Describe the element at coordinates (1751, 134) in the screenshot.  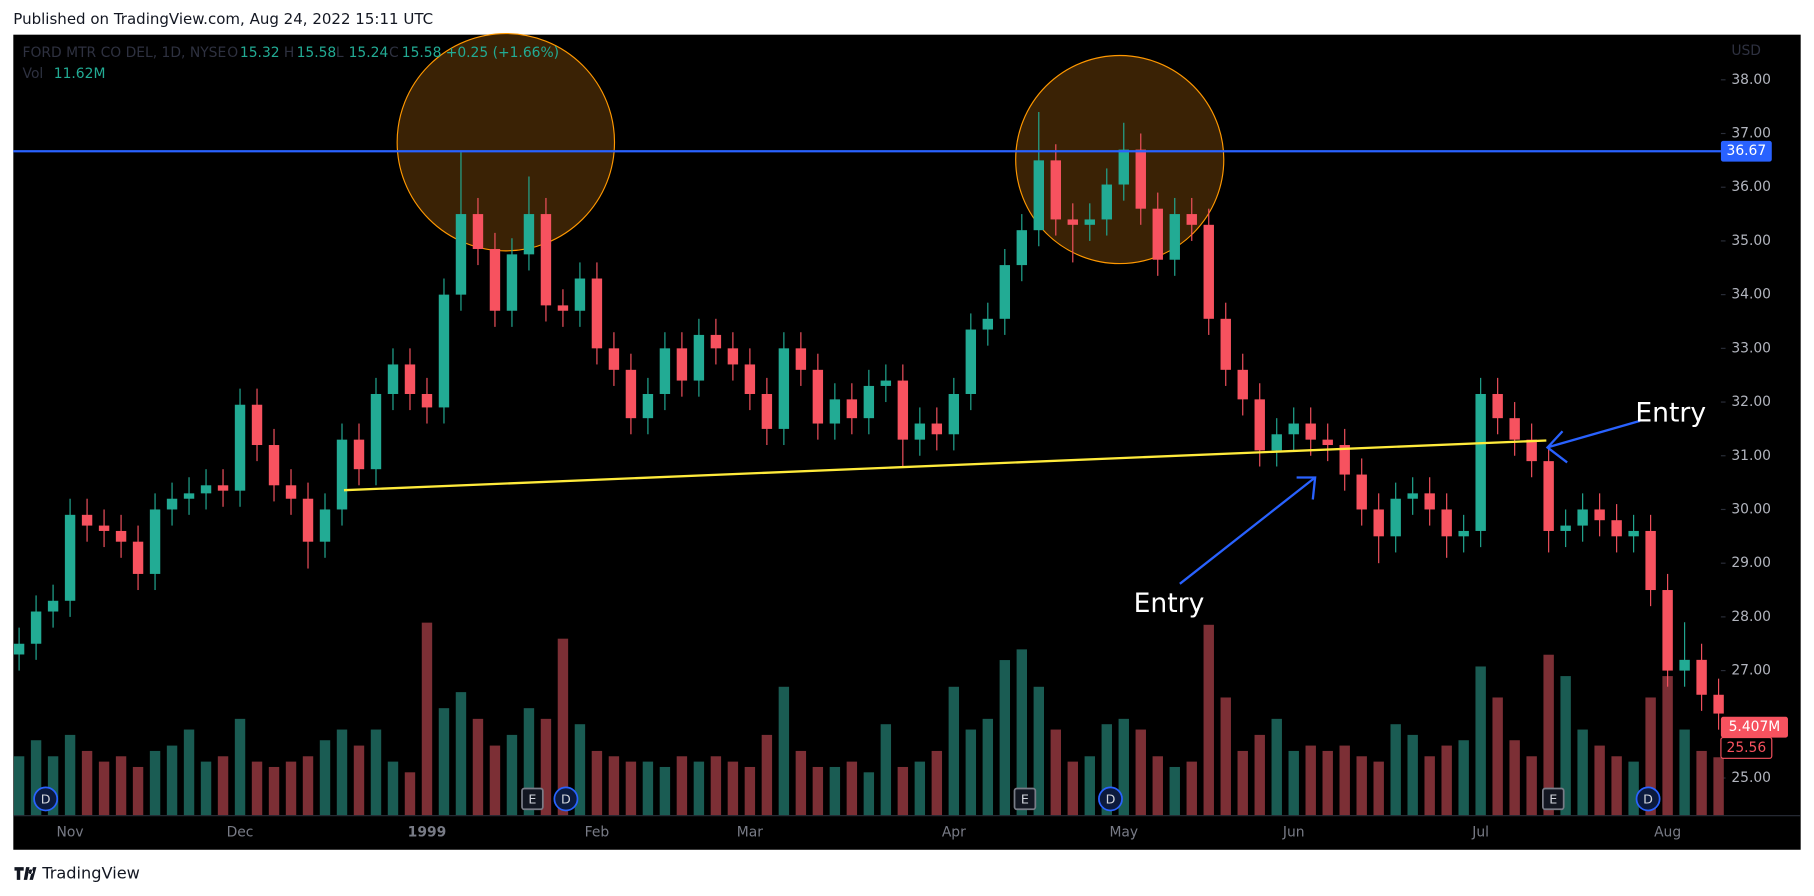
I see `y-tick-label: 37.00` at that location.